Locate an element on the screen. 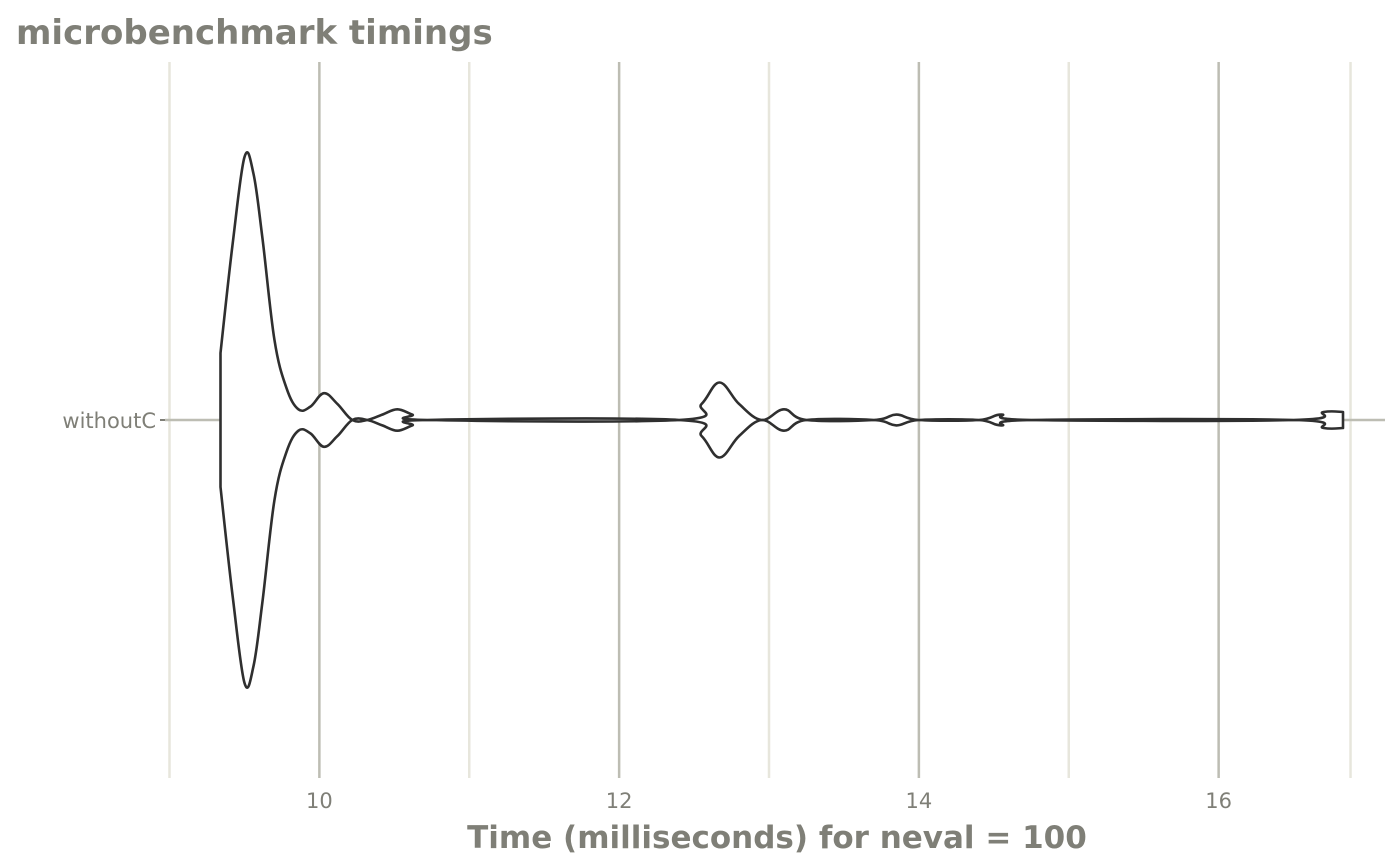 The image size is (1400, 865). category-label: withoutC is located at coordinates (109, 421).